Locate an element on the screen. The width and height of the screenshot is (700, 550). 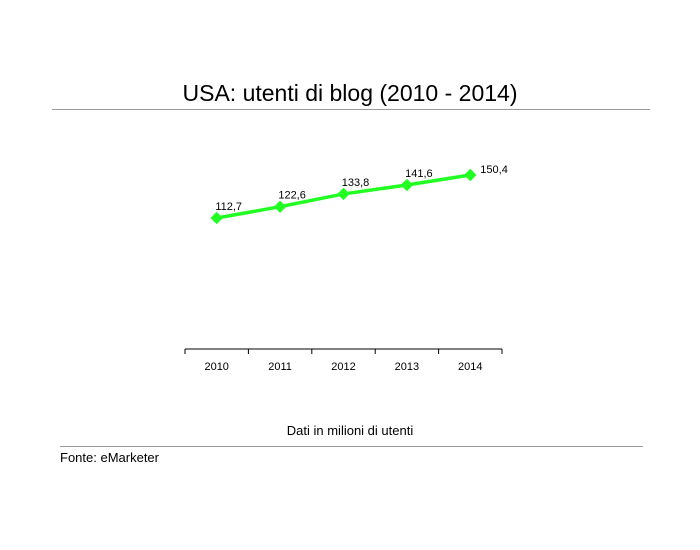
x-axis: 2010 2011 2012 2013 2014 is located at coordinates (343, 360).